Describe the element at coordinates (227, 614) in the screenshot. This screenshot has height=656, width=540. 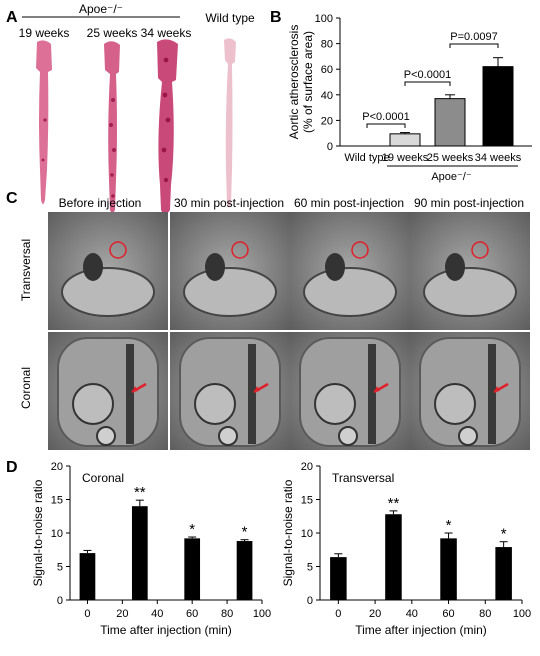
I see `chart-d-x-tick-label: 80` at that location.